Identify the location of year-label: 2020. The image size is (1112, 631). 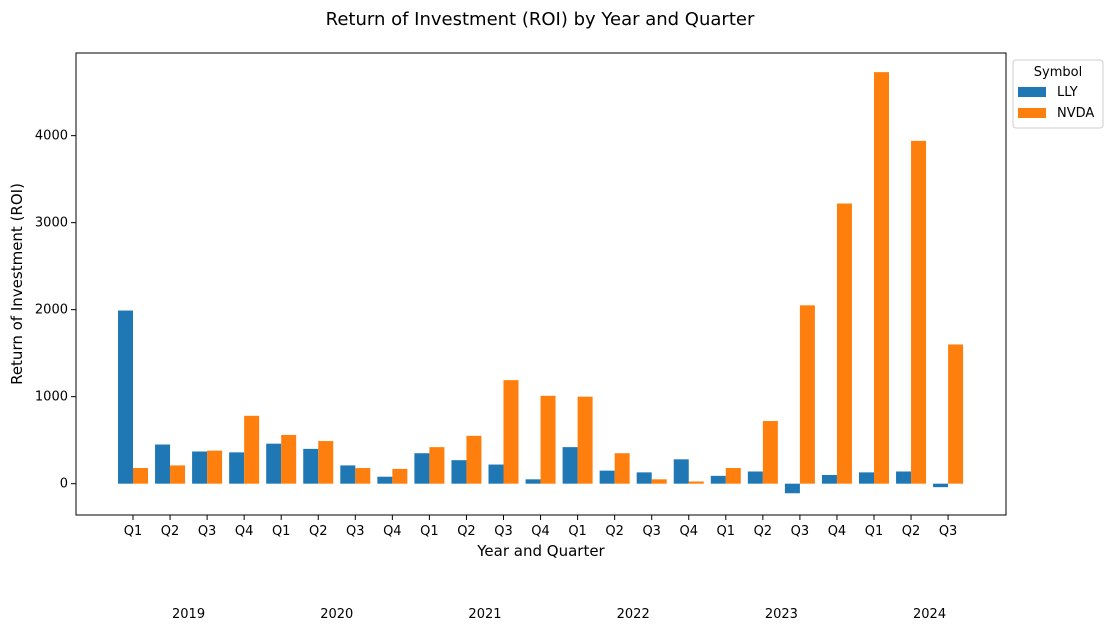
(336, 614).